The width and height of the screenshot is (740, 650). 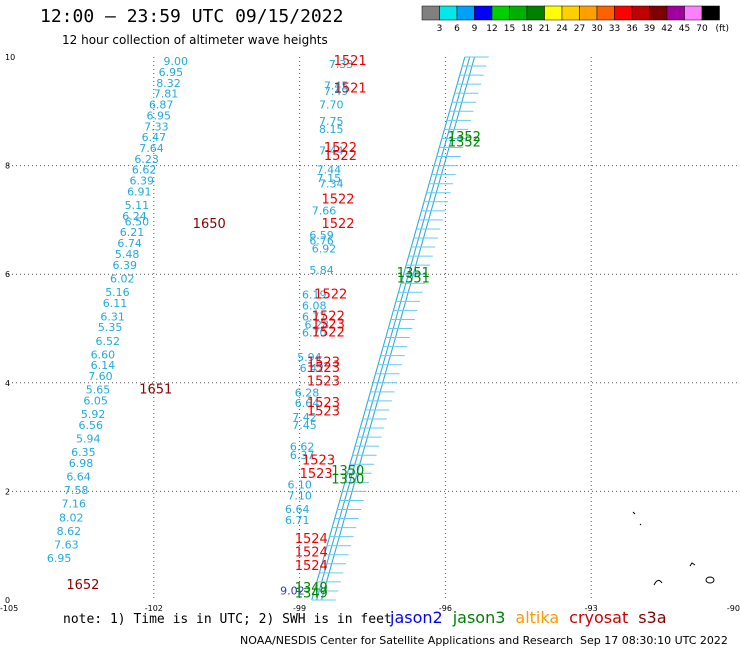 What do you see at coordinates (562, 29) in the screenshot?
I see `scale-label: 24` at bounding box center [562, 29].